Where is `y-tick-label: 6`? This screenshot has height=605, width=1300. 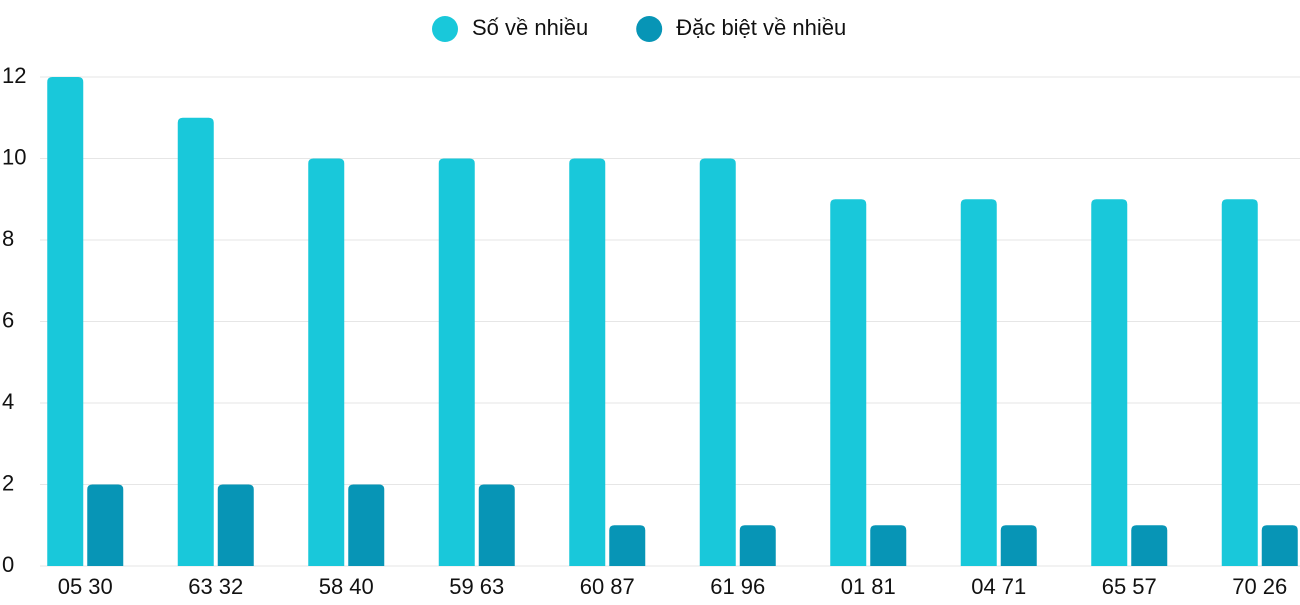 y-tick-label: 6 is located at coordinates (8, 319).